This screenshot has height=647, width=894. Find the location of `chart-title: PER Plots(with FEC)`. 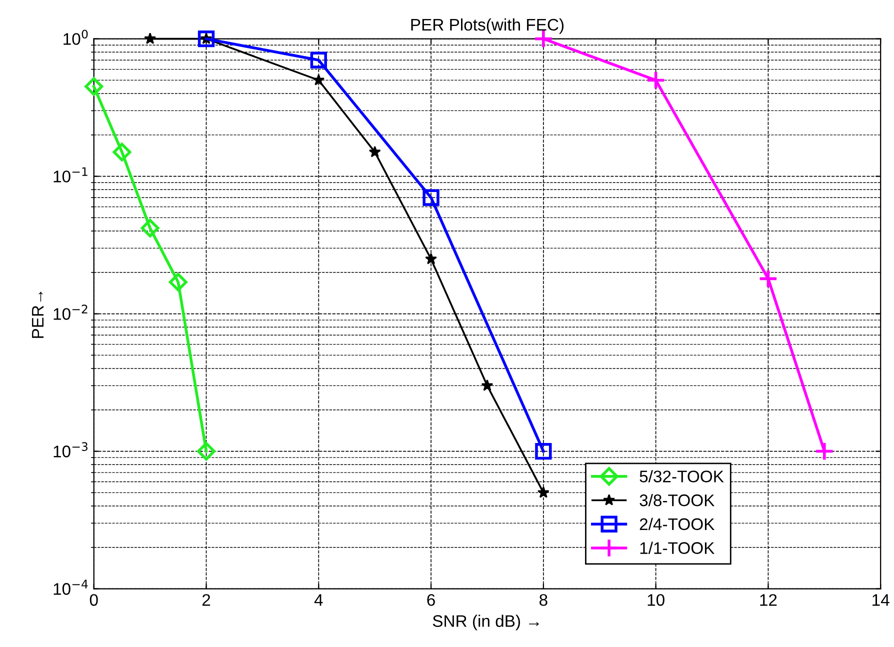

chart-title: PER Plots(with FEC) is located at coordinates (487, 26).